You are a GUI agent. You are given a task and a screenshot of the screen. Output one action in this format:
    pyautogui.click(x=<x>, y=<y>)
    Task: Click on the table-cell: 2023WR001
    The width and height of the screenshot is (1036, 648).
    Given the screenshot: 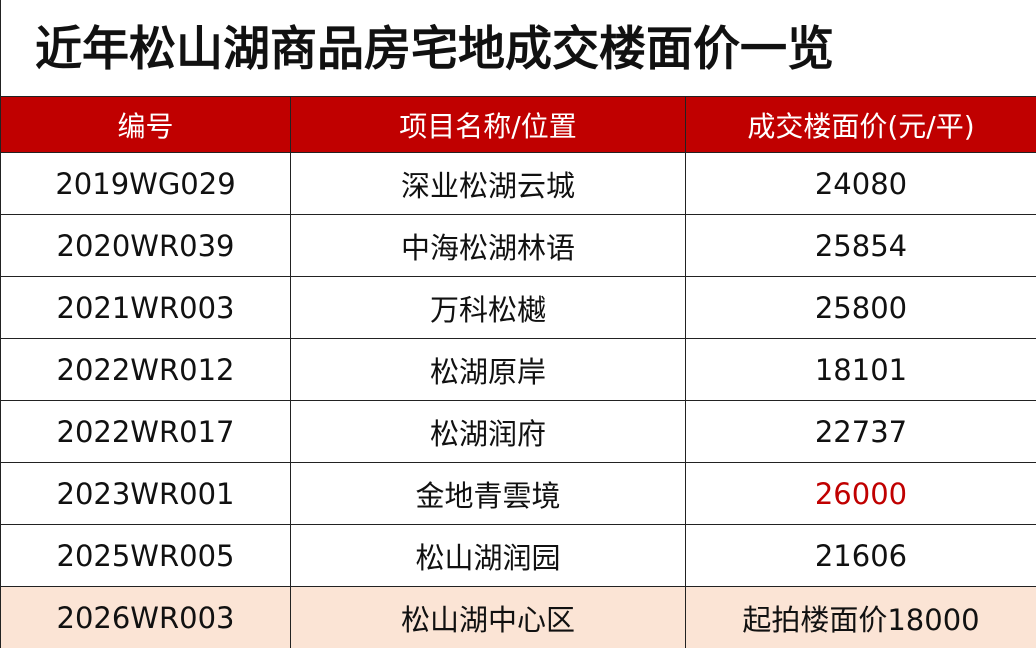 What is the action you would take?
    pyautogui.click(x=145, y=493)
    